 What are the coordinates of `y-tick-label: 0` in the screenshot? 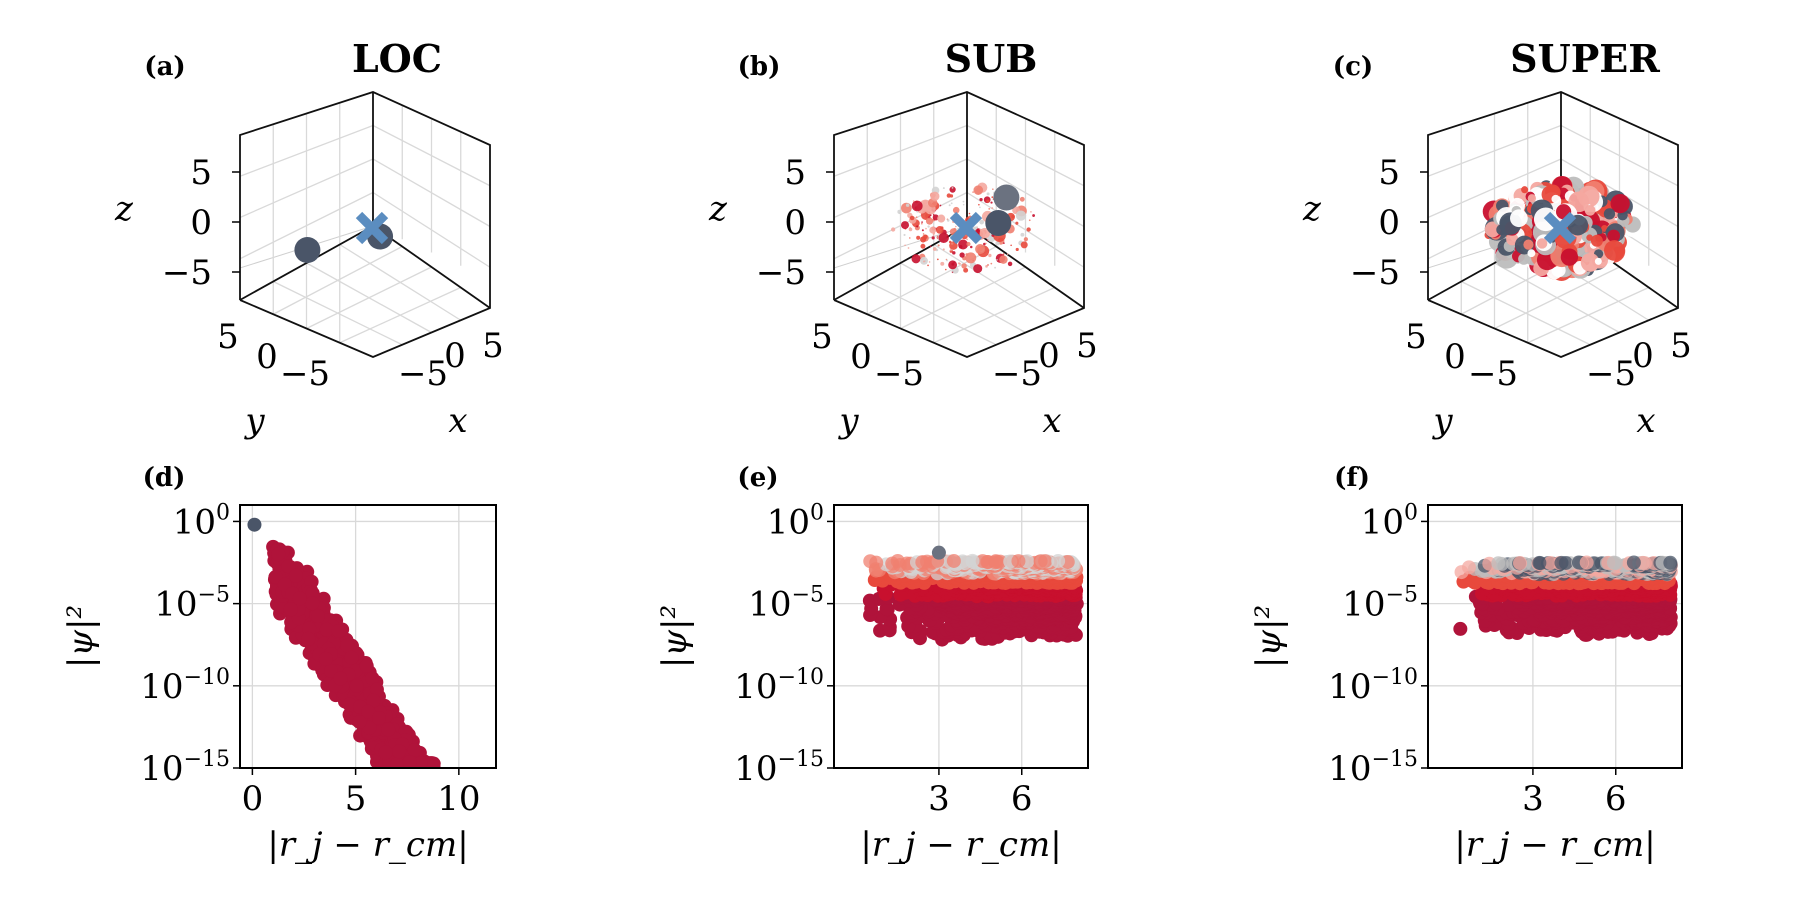 It's located at (1455, 357).